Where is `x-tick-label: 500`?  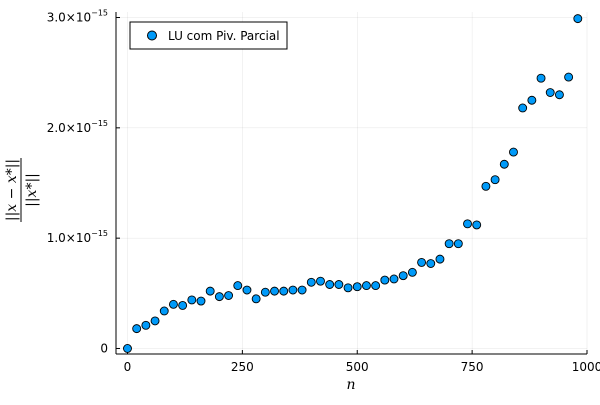 x-tick-label: 500 is located at coordinates (357, 367).